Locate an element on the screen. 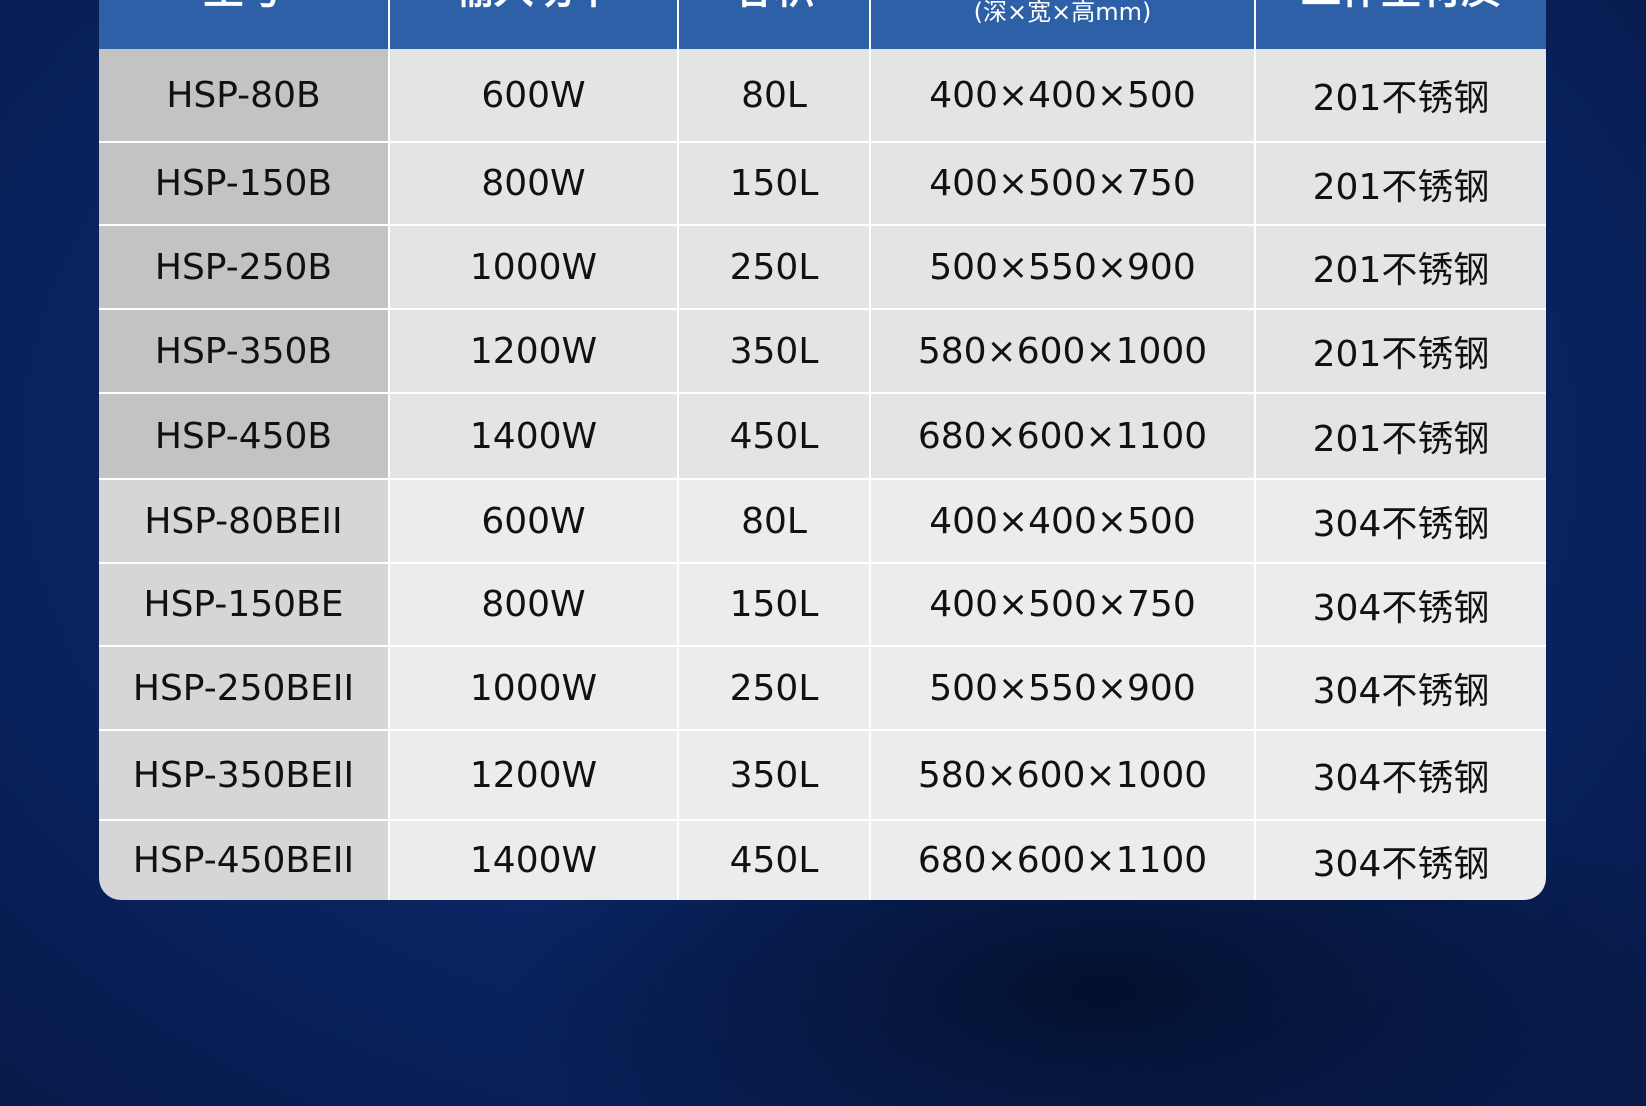 The width and height of the screenshot is (1646, 1106). cell-model: HSP-150BE is located at coordinates (244, 604).